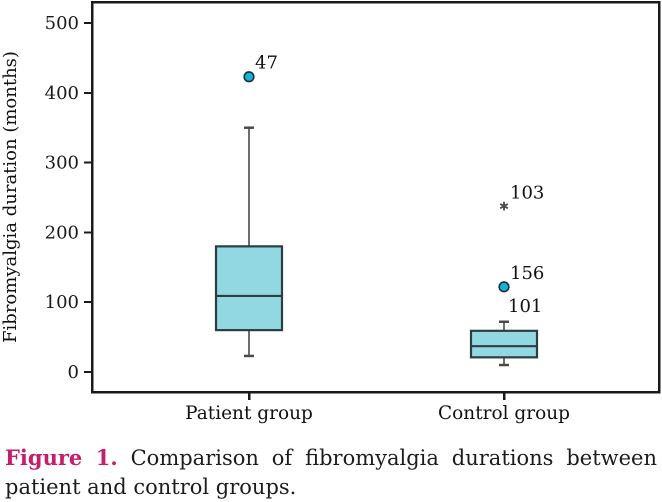 This screenshot has width=662, height=502. What do you see at coordinates (504, 207) in the screenshot?
I see `outlier-asterisk-marker: ✱` at bounding box center [504, 207].